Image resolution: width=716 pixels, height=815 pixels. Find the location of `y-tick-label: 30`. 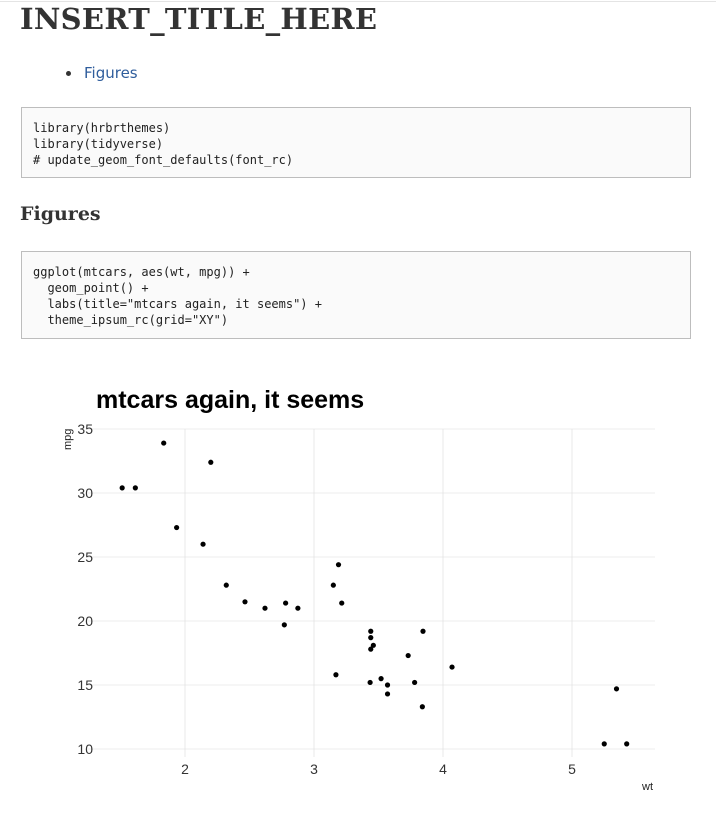

y-tick-label: 30 is located at coordinates (85, 493).